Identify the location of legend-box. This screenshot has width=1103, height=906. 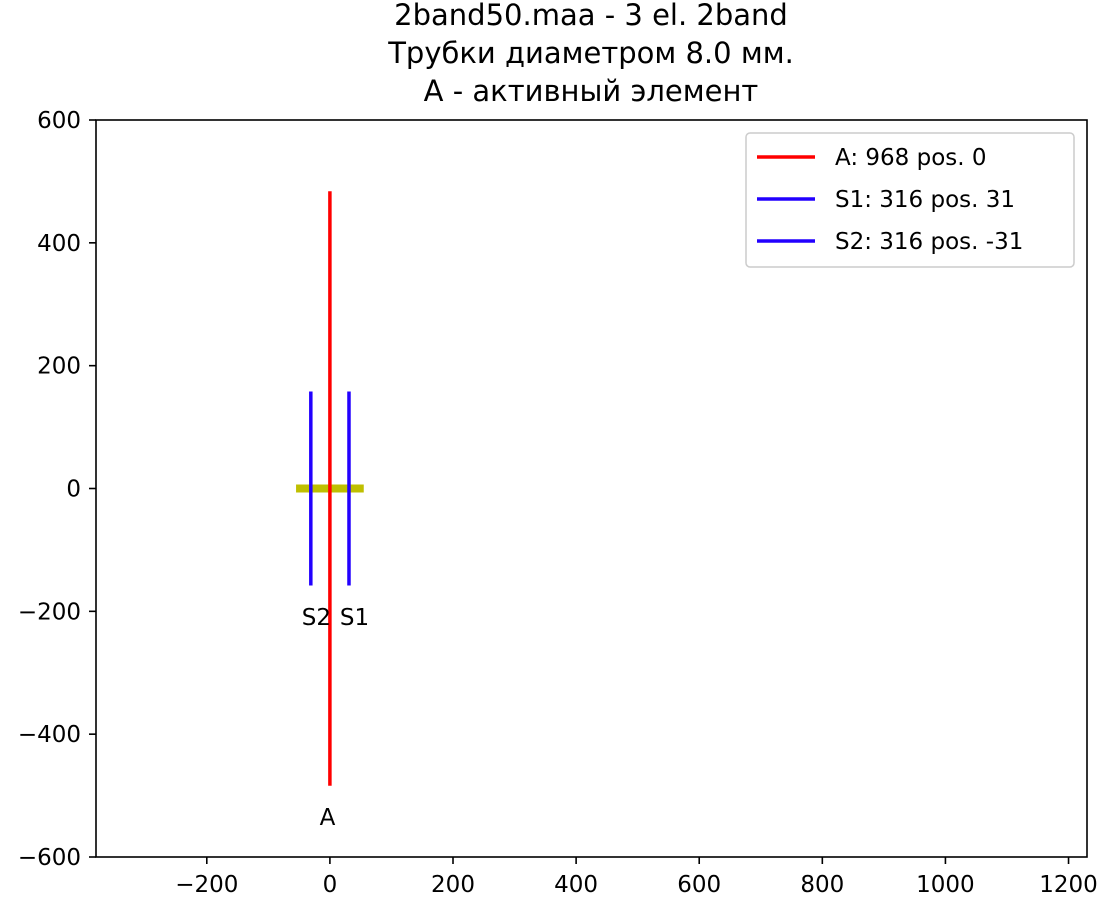
(910, 200).